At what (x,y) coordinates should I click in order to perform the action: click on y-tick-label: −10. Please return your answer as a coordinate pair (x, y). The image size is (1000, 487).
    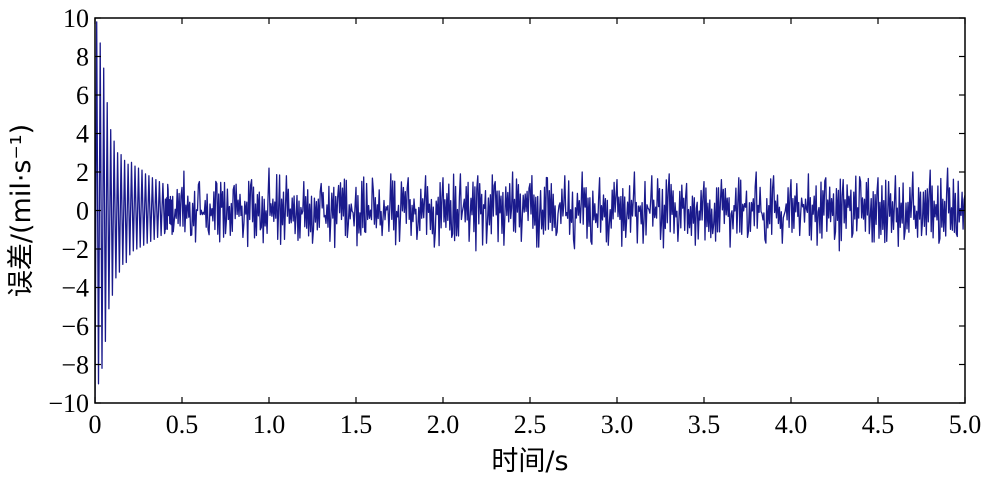
    Looking at the image, I should click on (68, 403).